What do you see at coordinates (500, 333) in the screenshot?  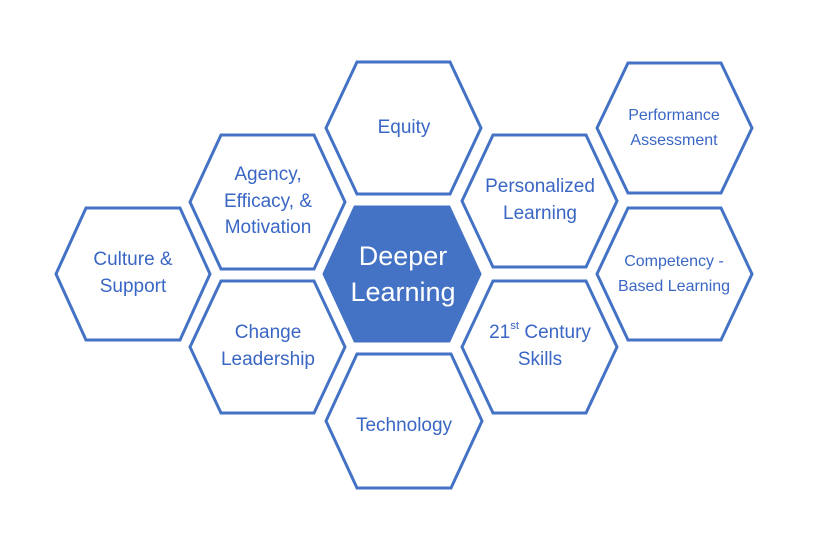 I see `skills-number: 21` at bounding box center [500, 333].